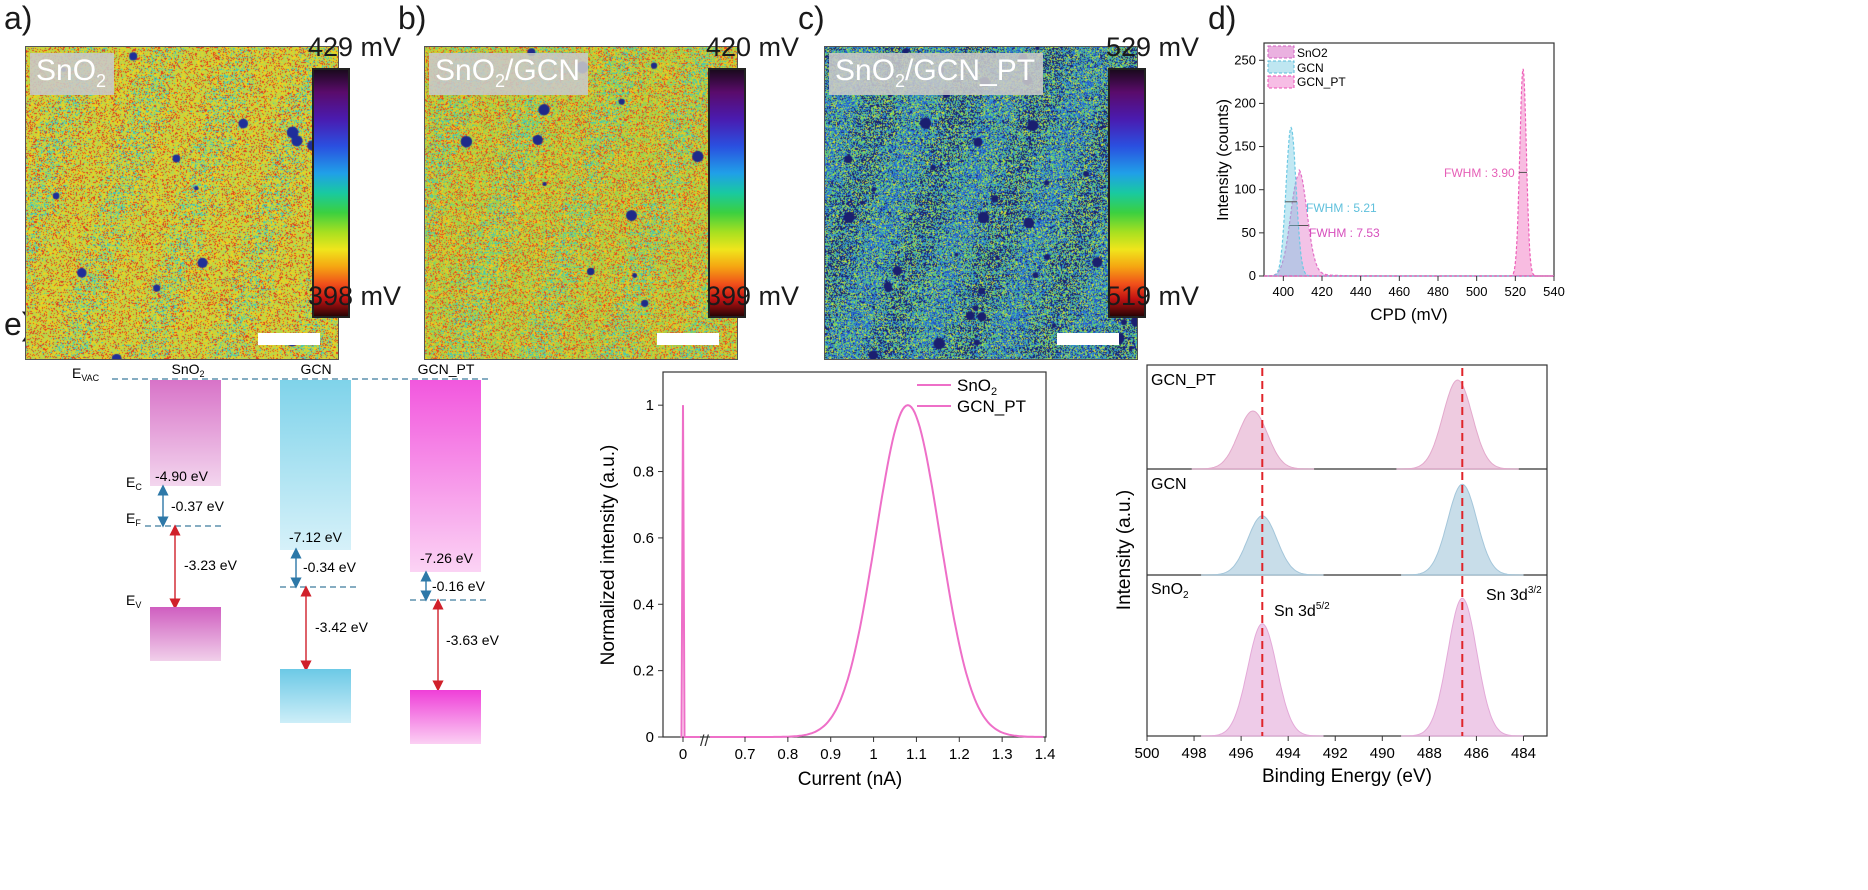 Image resolution: width=1868 pixels, height=890 pixels. What do you see at coordinates (1249, 232) in the screenshot?
I see `chart-d-ytick-label: 50` at bounding box center [1249, 232].